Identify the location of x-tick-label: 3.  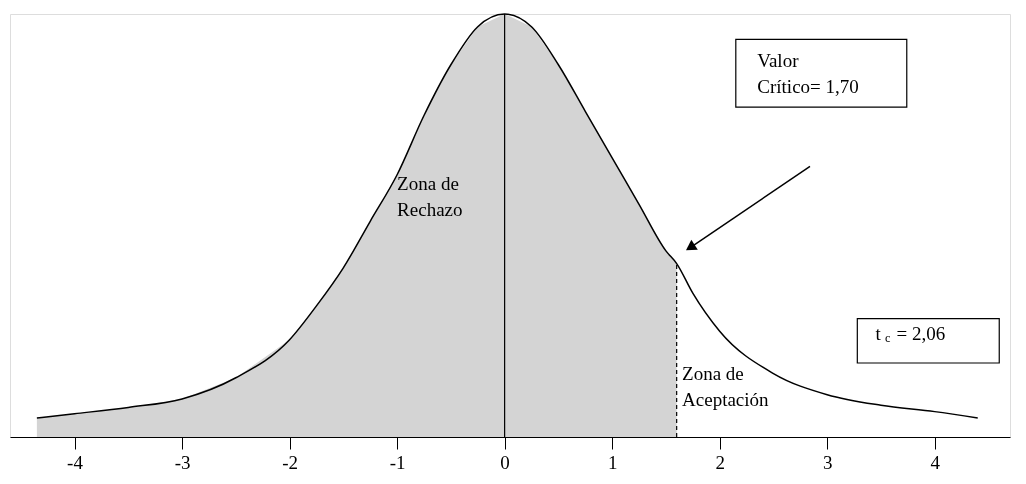
(827, 462).